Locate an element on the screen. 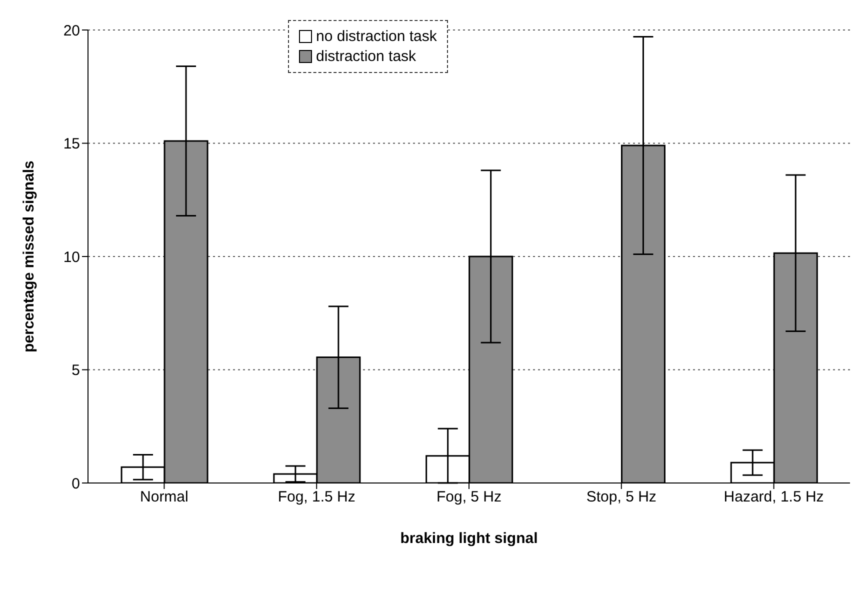 The image size is (868, 614). y-axis-title: percentage missed signals is located at coordinates (29, 256).